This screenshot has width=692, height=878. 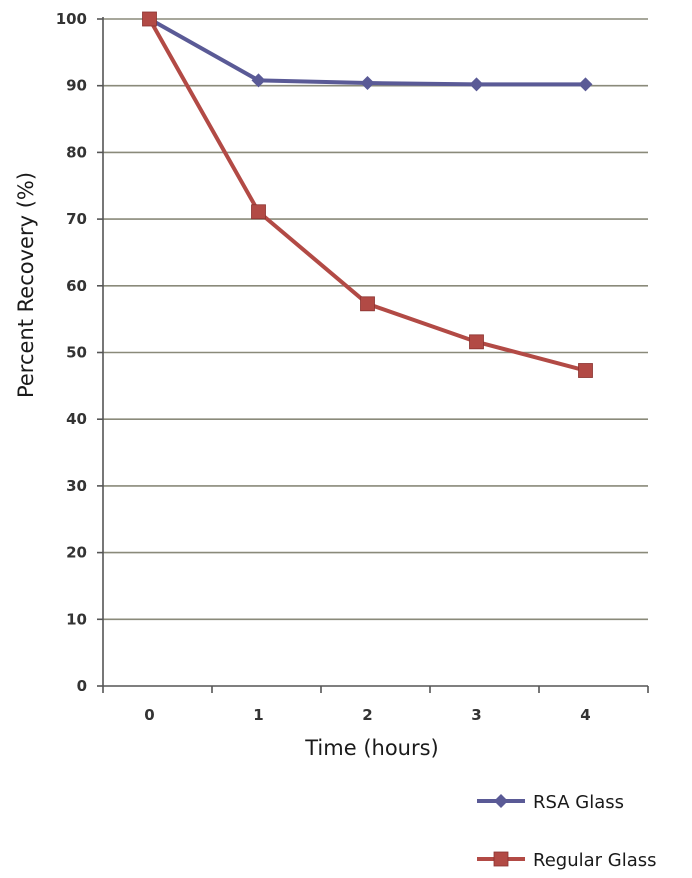 I want to click on legend-item: RSA Glass, so click(x=550, y=802).